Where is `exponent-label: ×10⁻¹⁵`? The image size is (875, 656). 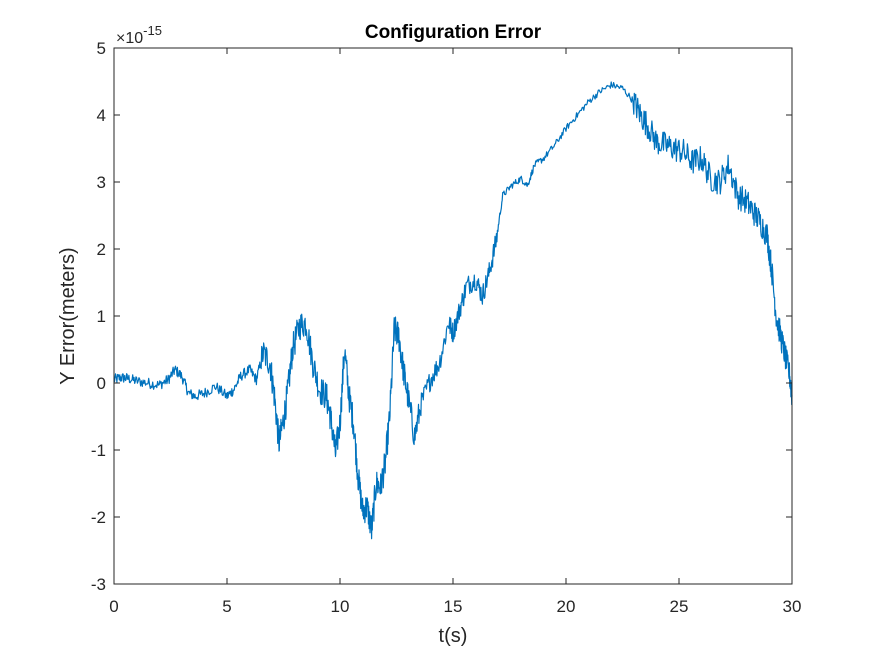 exponent-label: ×10⁻¹⁵ is located at coordinates (139, 35).